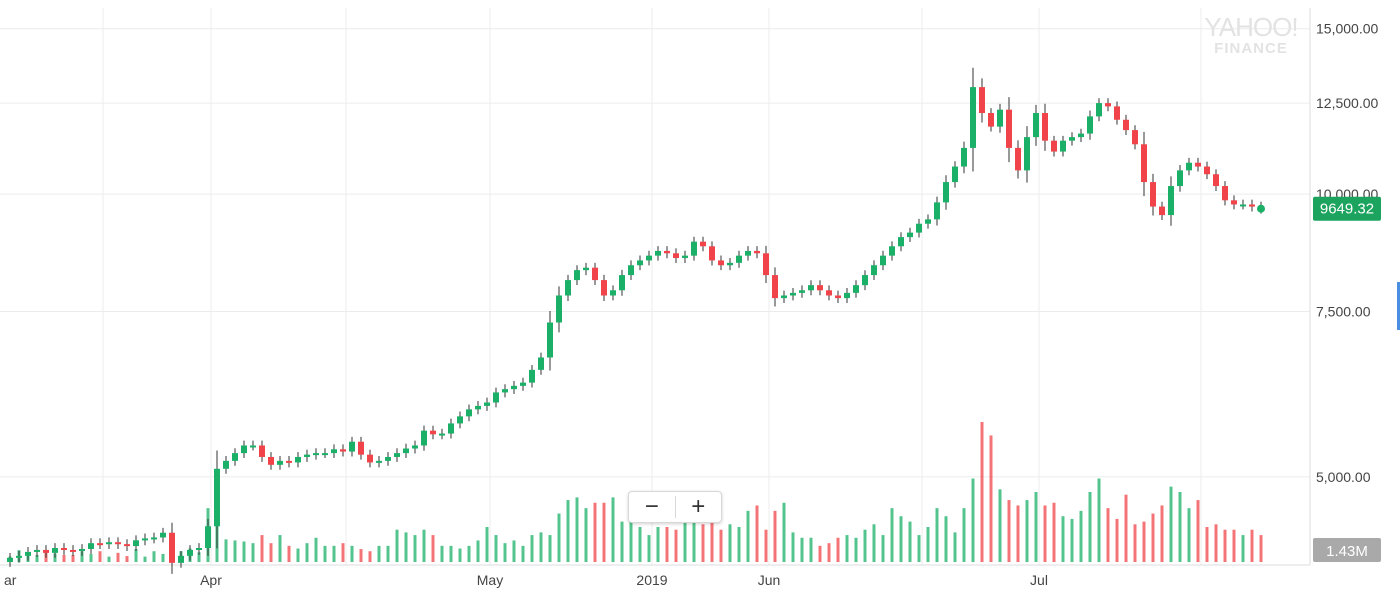 Image resolution: width=1400 pixels, height=598 pixels. What do you see at coordinates (1347, 551) in the screenshot?
I see `volume-label: 1.43M` at bounding box center [1347, 551].